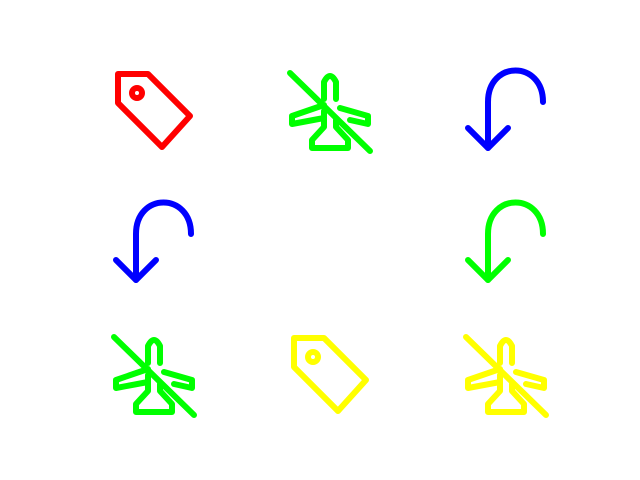 The height and width of the screenshot is (480, 640). What do you see at coordinates (330, 242) in the screenshot?
I see `empty-cell` at bounding box center [330, 242].